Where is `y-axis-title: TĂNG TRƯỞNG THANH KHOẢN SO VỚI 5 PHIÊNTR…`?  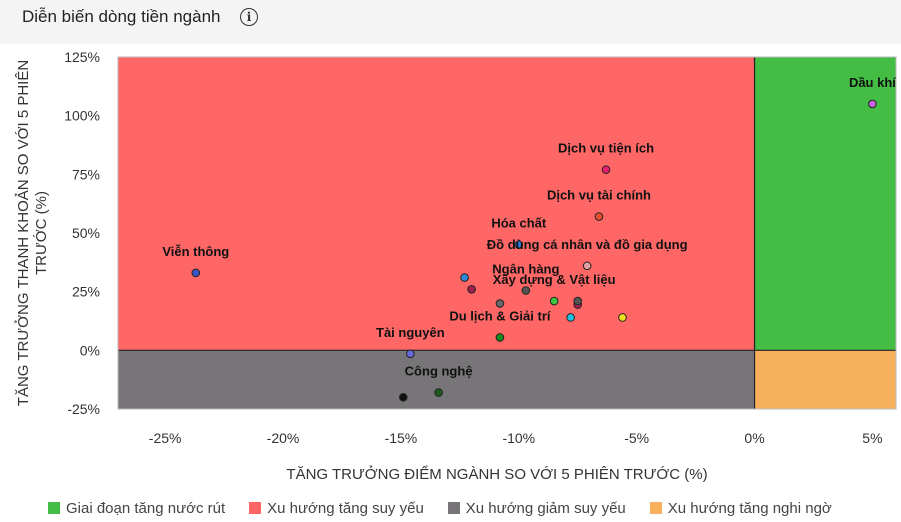
y-axis-title: TĂNG TRƯỞNG THANH KHOẢN SO VỚI 5 PHIÊNTR… is located at coordinates (32, 233).